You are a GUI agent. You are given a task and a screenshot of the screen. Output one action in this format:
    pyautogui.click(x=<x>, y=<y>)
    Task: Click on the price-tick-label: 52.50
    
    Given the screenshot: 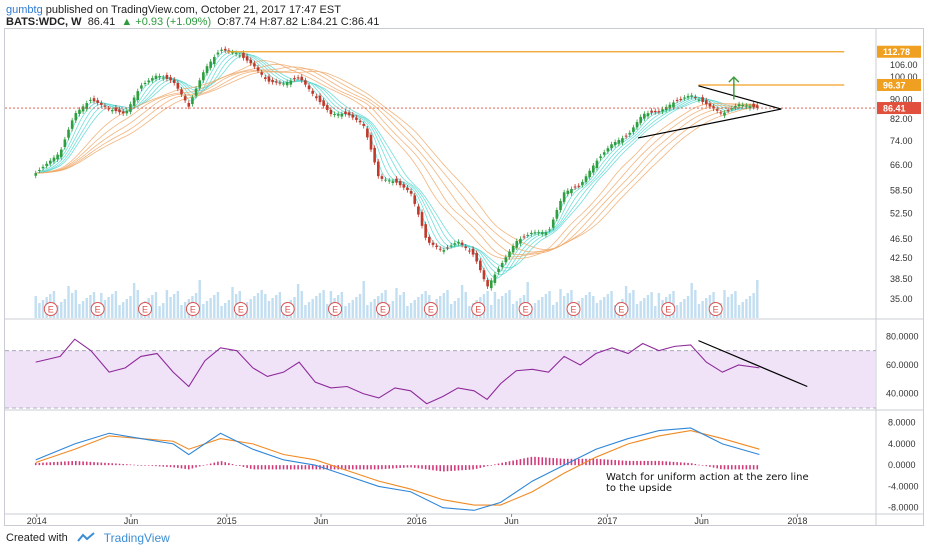 What is the action you would take?
    pyautogui.click(x=901, y=213)
    